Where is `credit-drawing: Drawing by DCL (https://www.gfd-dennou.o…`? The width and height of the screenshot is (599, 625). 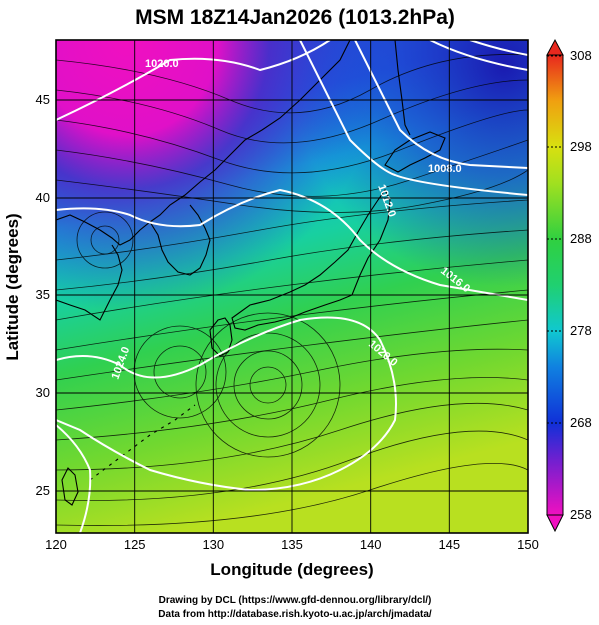
credit-drawing: Drawing by DCL (https://www.gfd-dennou.o… is located at coordinates (295, 600).